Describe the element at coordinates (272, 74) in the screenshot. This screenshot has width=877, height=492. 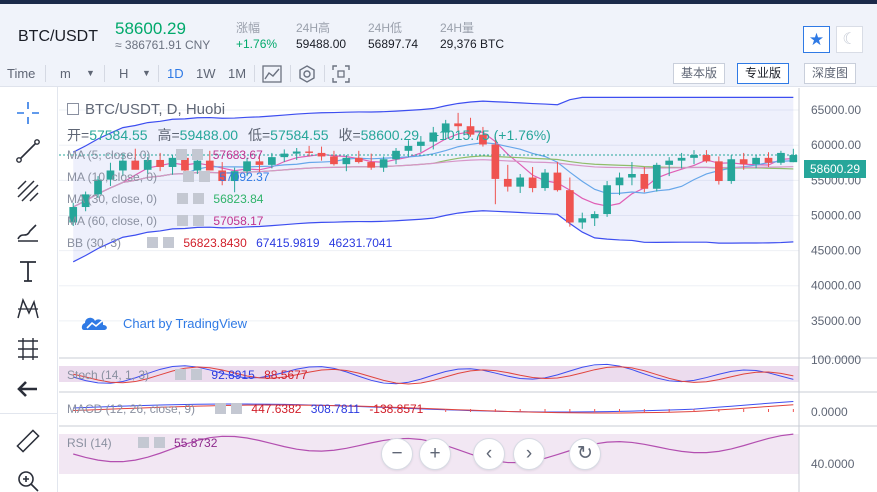
I see `chart-type-icon` at that location.